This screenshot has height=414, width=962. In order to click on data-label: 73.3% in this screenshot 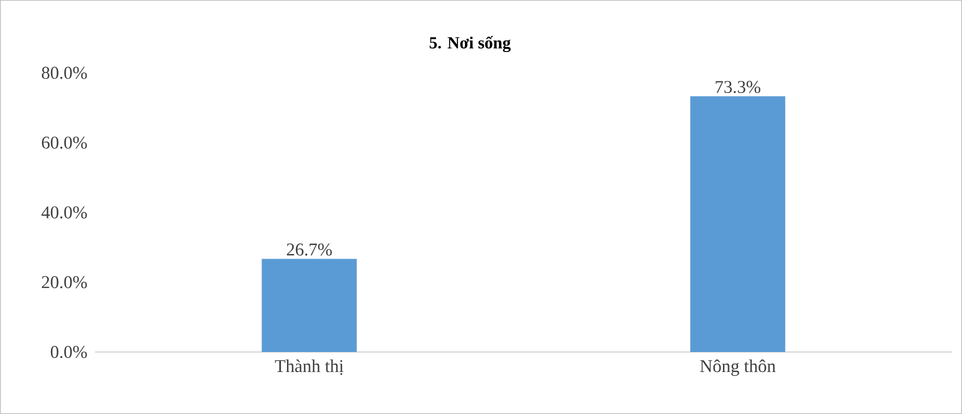, I will do `click(738, 87)`.